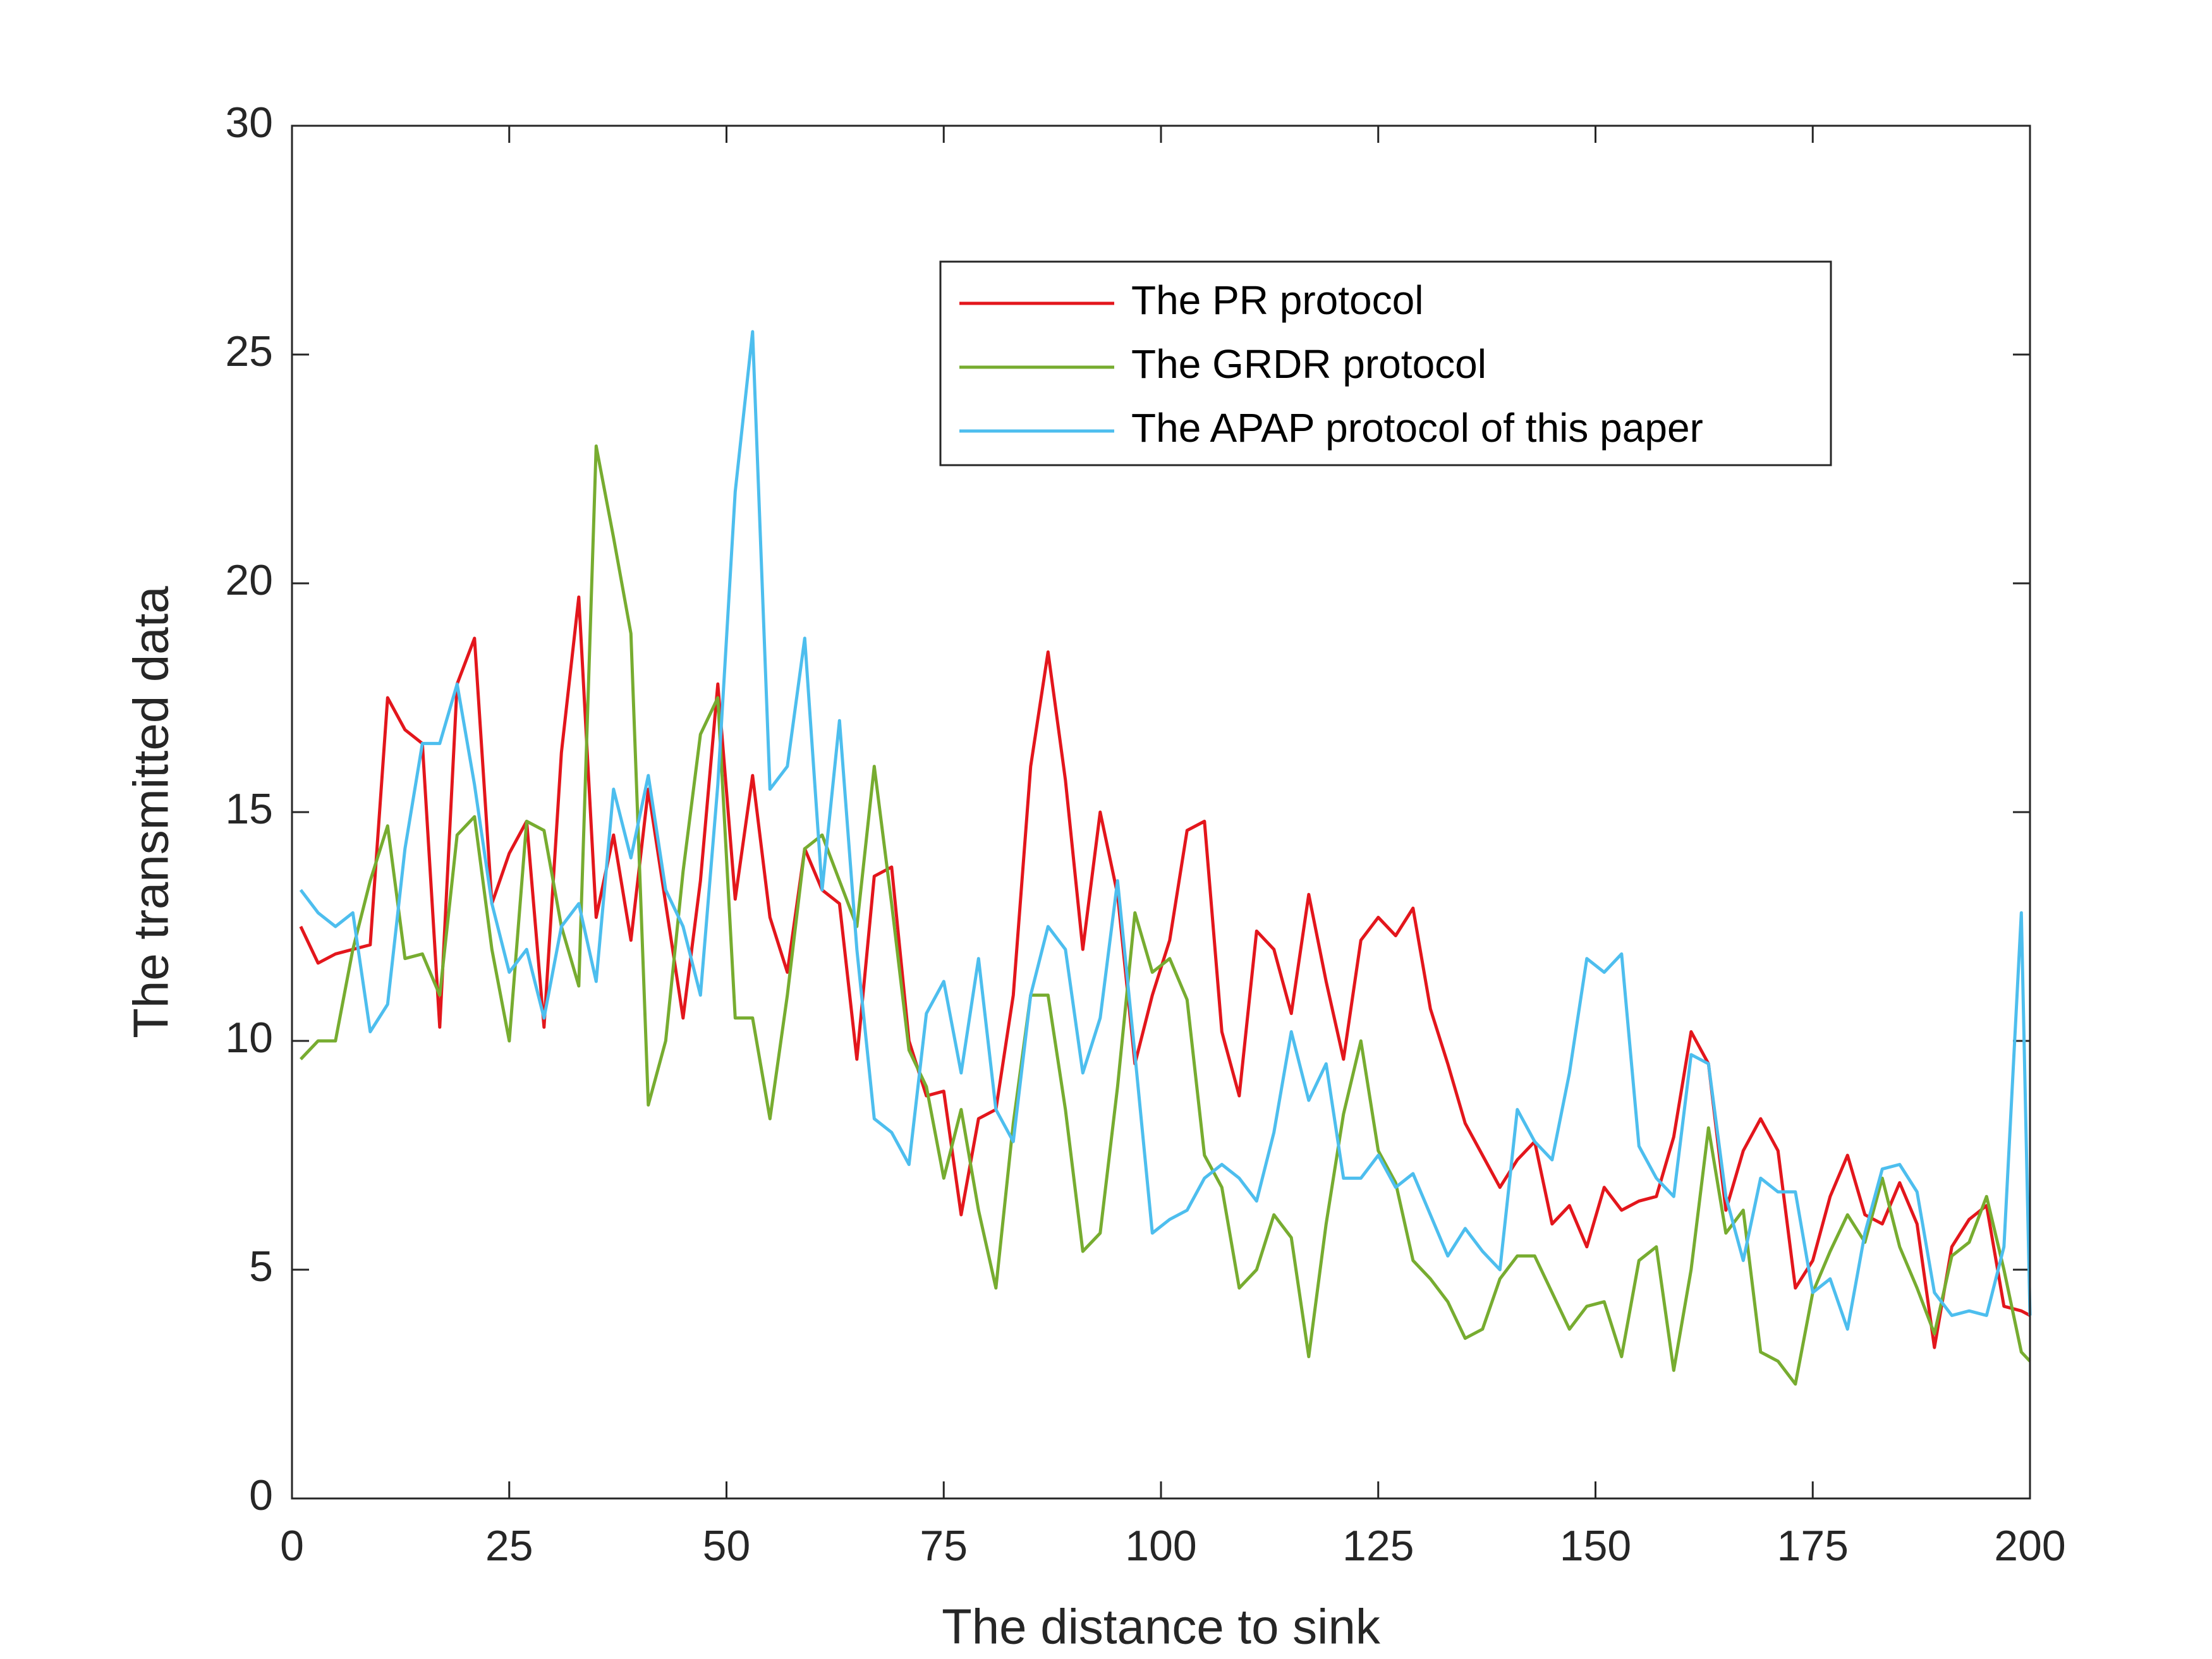 The image size is (2212, 1659). Describe the element at coordinates (151, 812) in the screenshot. I see `y-axis-label: The transmitted data` at that location.